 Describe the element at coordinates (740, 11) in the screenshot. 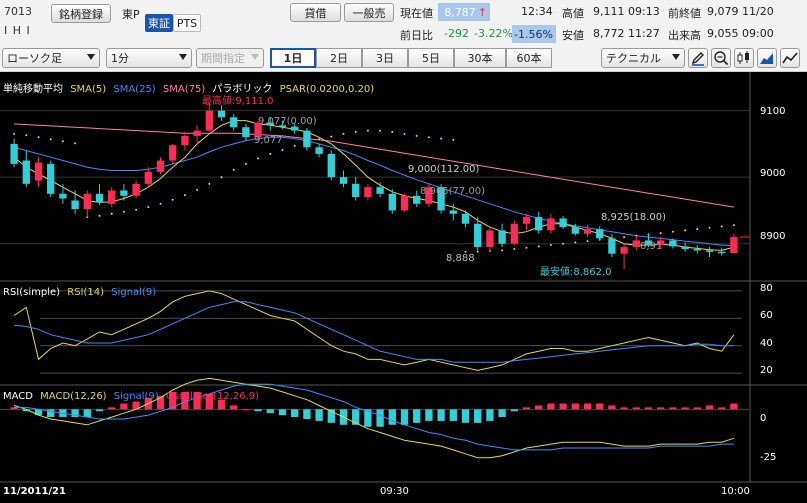

I see `prev-close-value: 9,079 11/20` at that location.